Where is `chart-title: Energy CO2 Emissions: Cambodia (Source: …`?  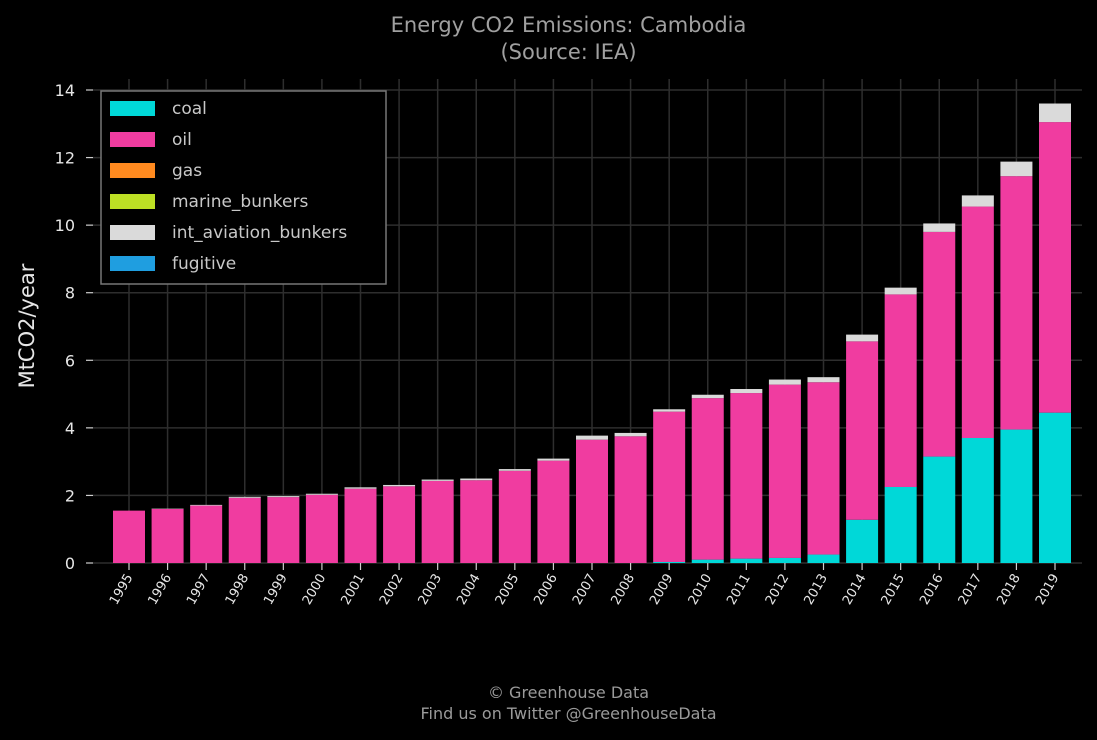 chart-title: Energy CO2 Emissions: Cambodia (Source: … is located at coordinates (548, 39).